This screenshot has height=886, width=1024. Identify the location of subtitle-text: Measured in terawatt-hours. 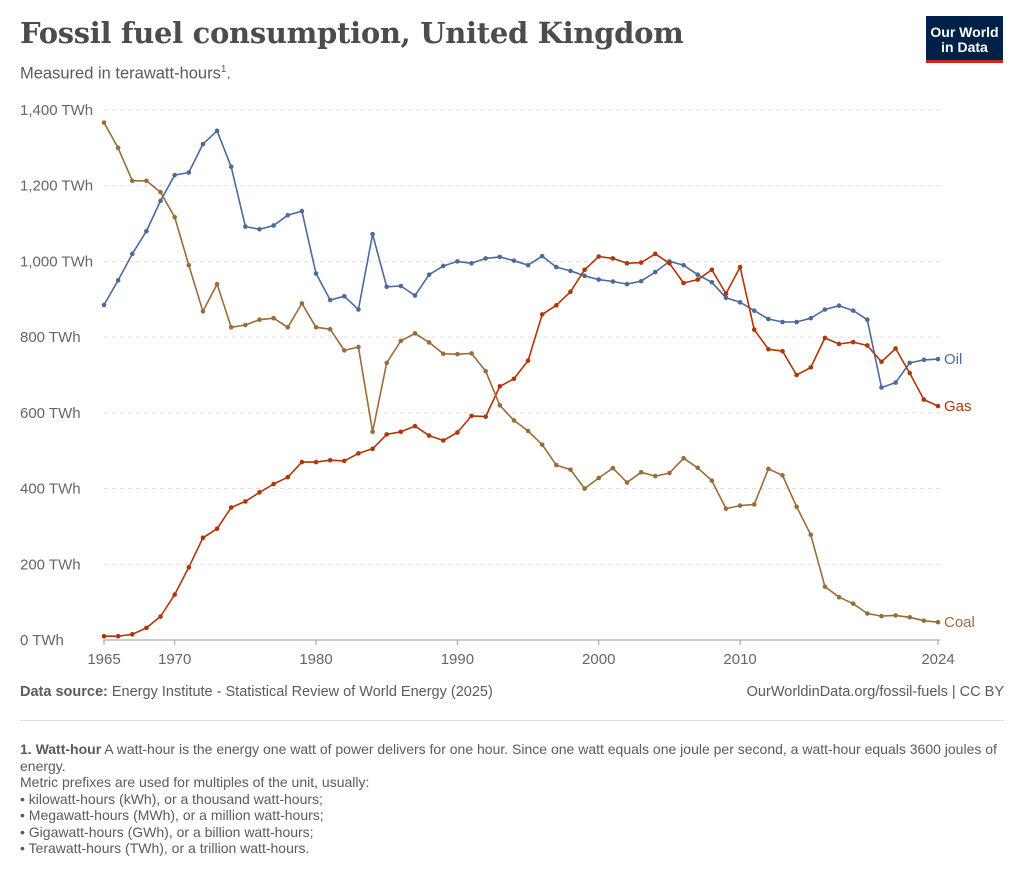
(120, 73).